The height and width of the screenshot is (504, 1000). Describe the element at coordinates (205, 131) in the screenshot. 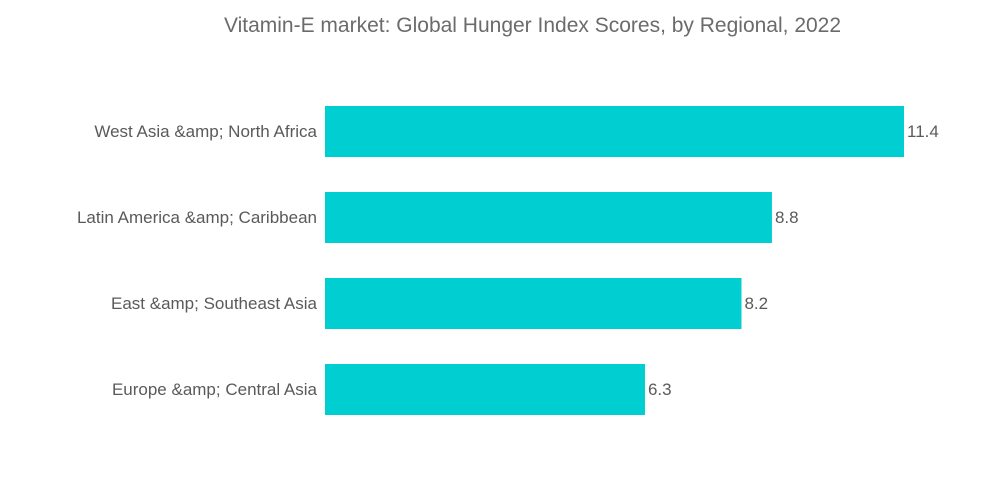

I see `category-label-0: West Asia &amp; North Africa` at that location.